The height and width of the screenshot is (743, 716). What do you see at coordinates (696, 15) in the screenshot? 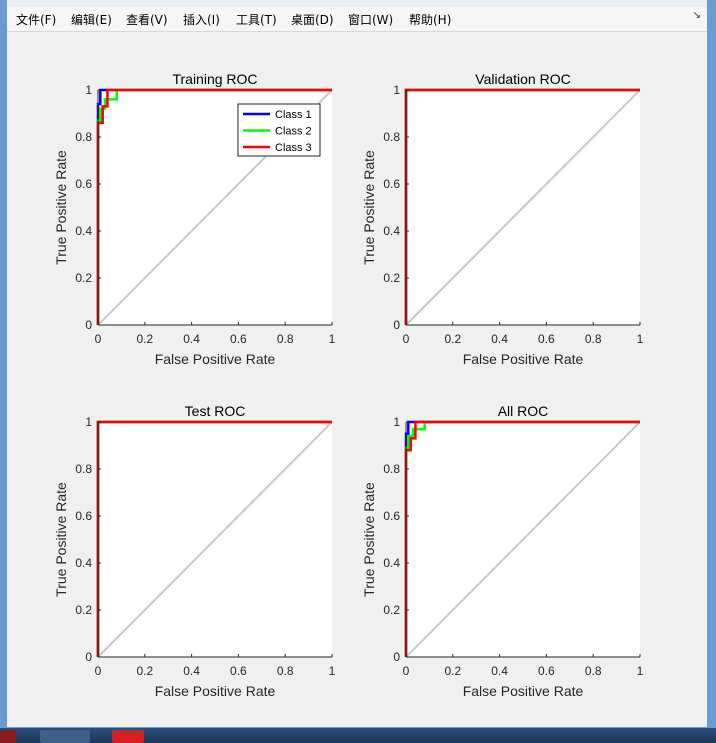
I see `arrow-icon: ↘` at bounding box center [696, 15].